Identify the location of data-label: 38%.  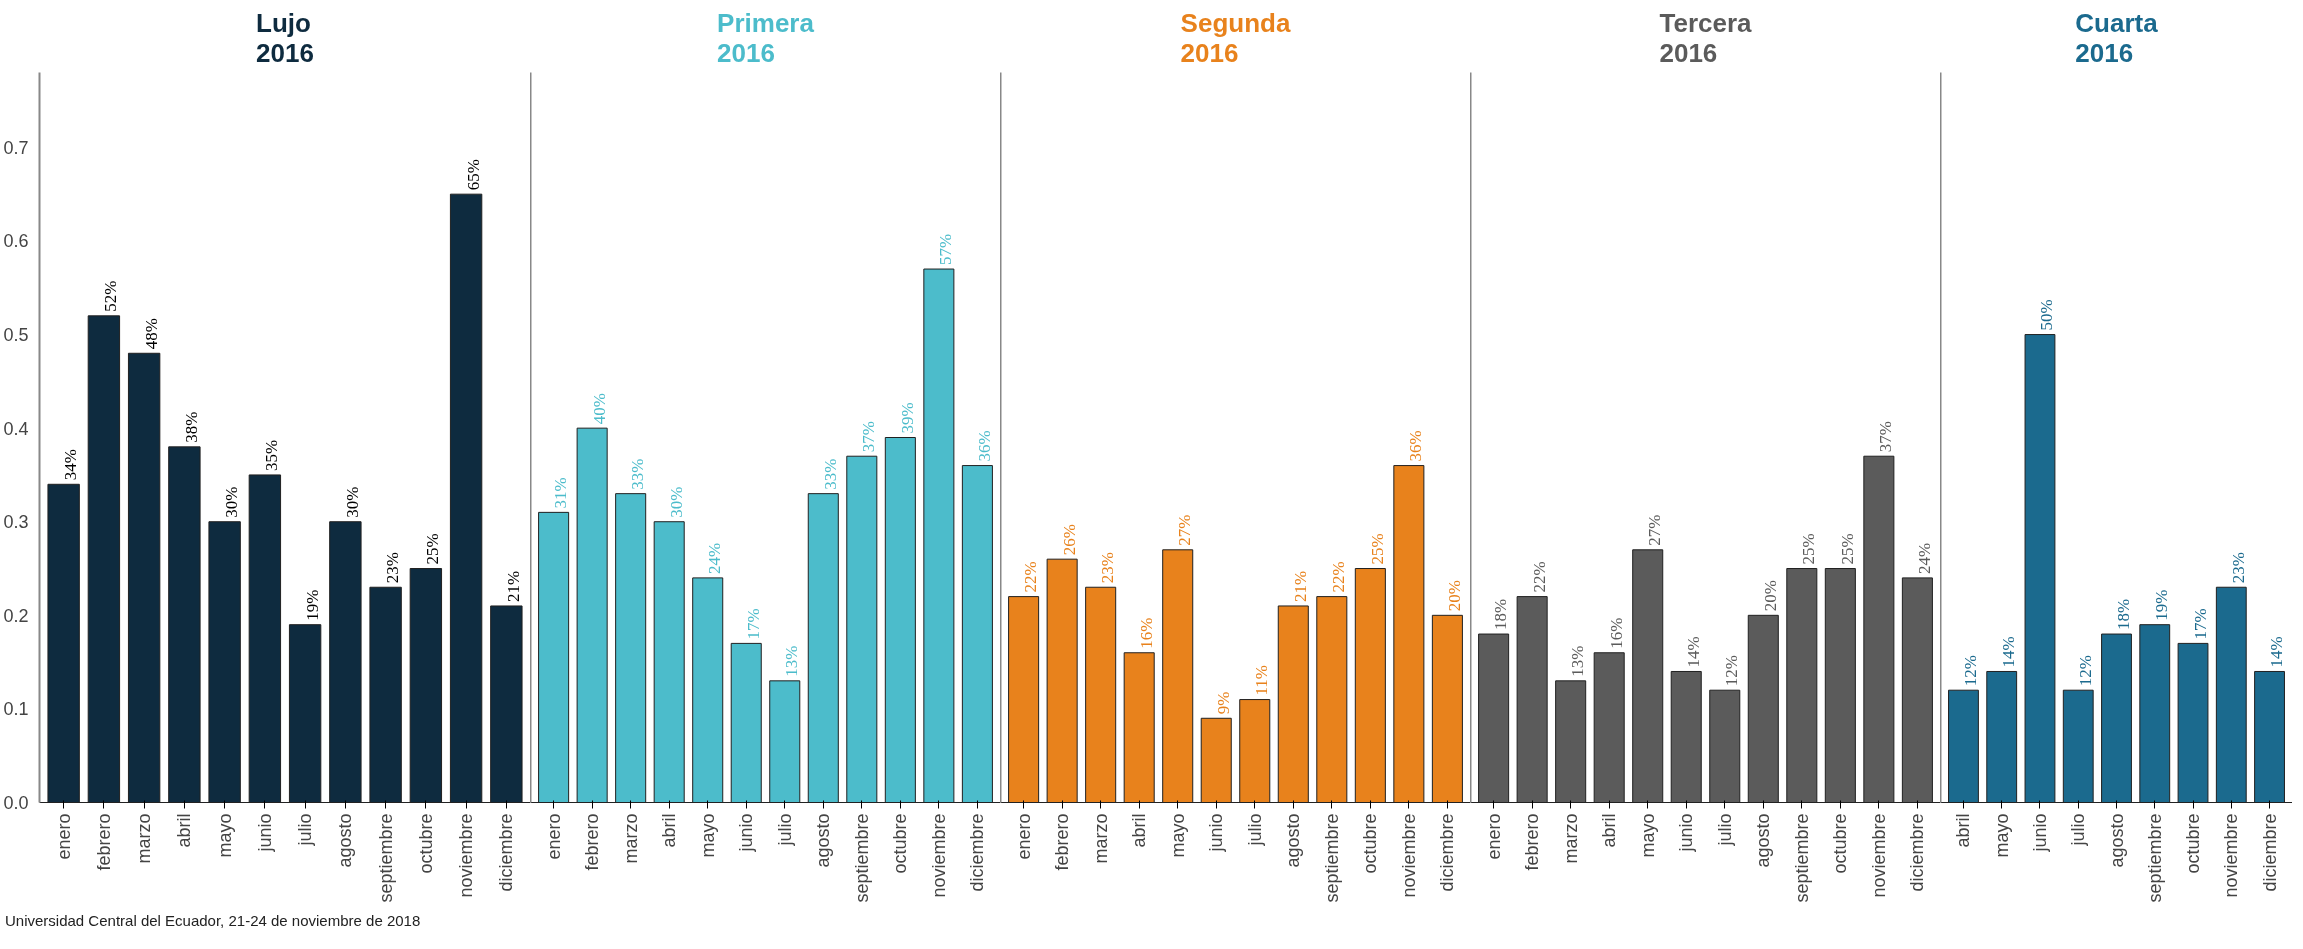
(191, 427).